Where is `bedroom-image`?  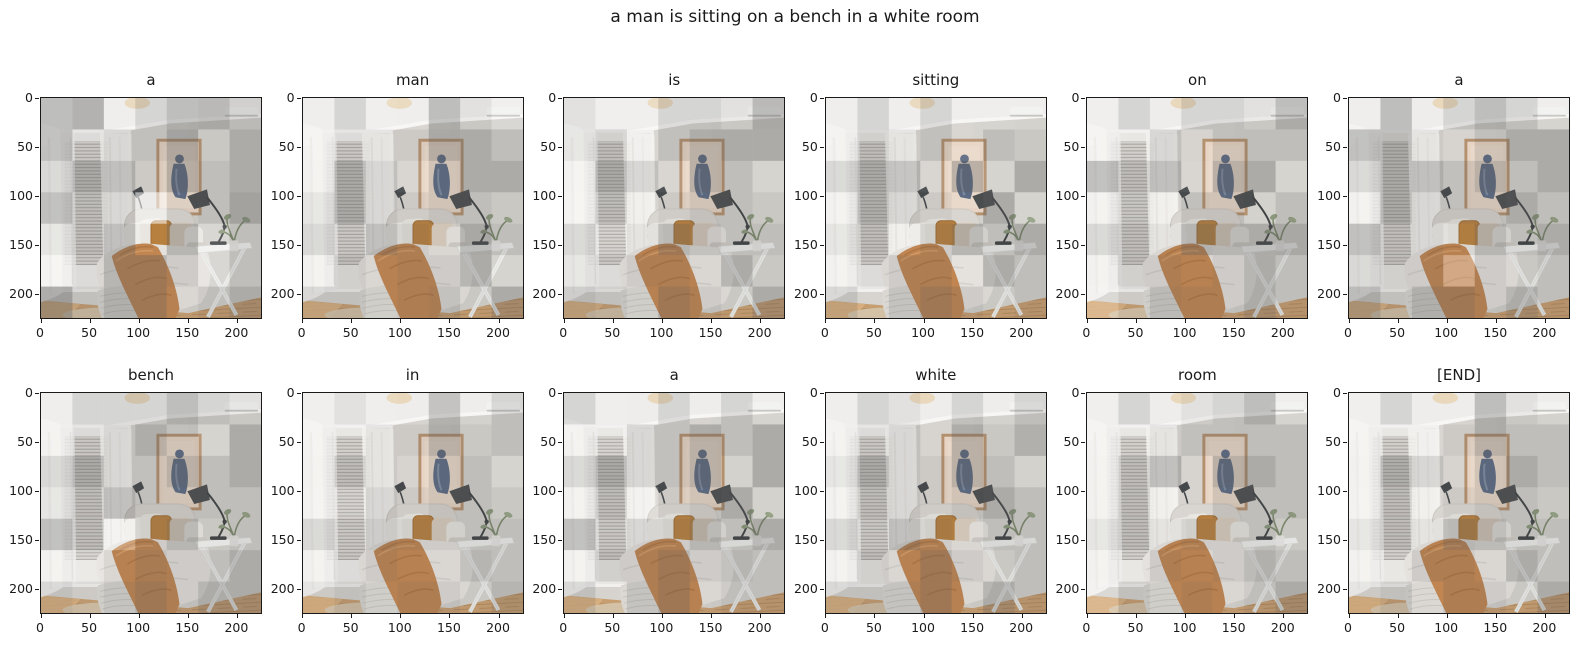 bedroom-image is located at coordinates (674, 208).